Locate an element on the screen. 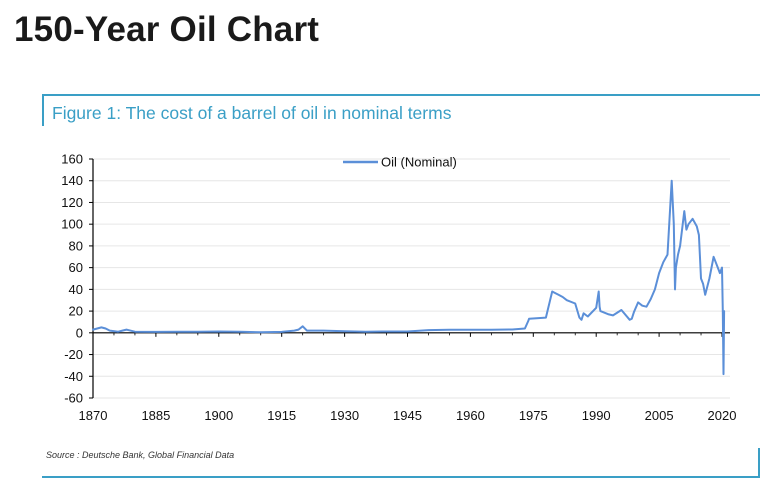 The width and height of the screenshot is (784, 495). legend-label: Oil (Nominal) is located at coordinates (419, 162).